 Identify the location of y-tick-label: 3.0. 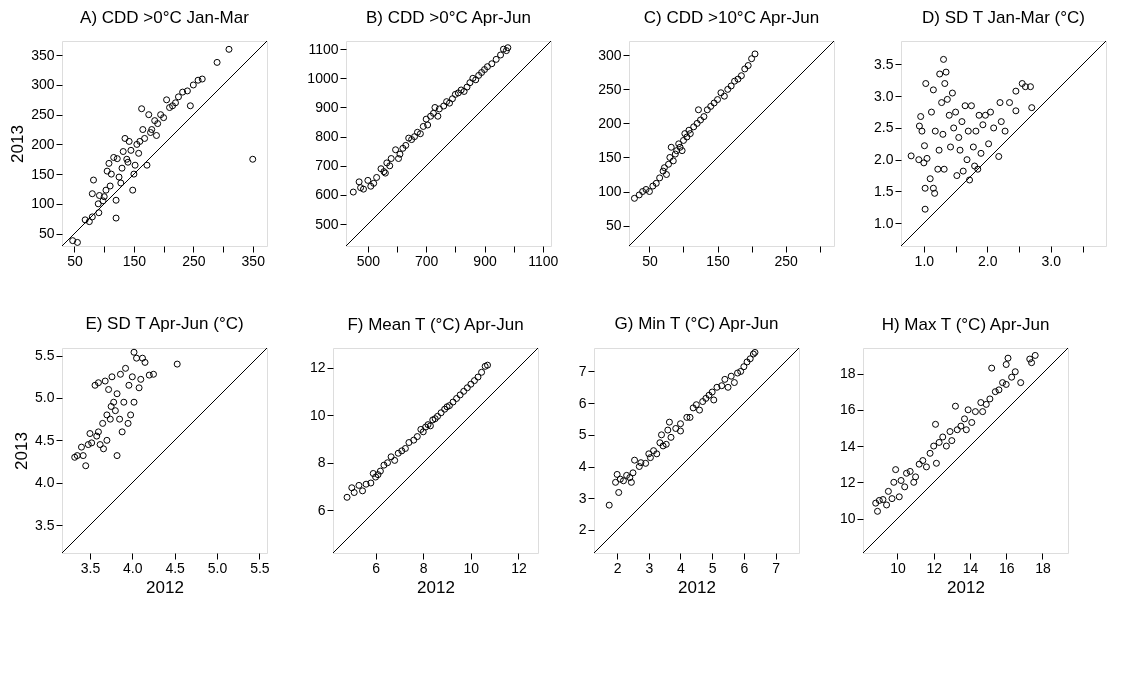
(884, 95).